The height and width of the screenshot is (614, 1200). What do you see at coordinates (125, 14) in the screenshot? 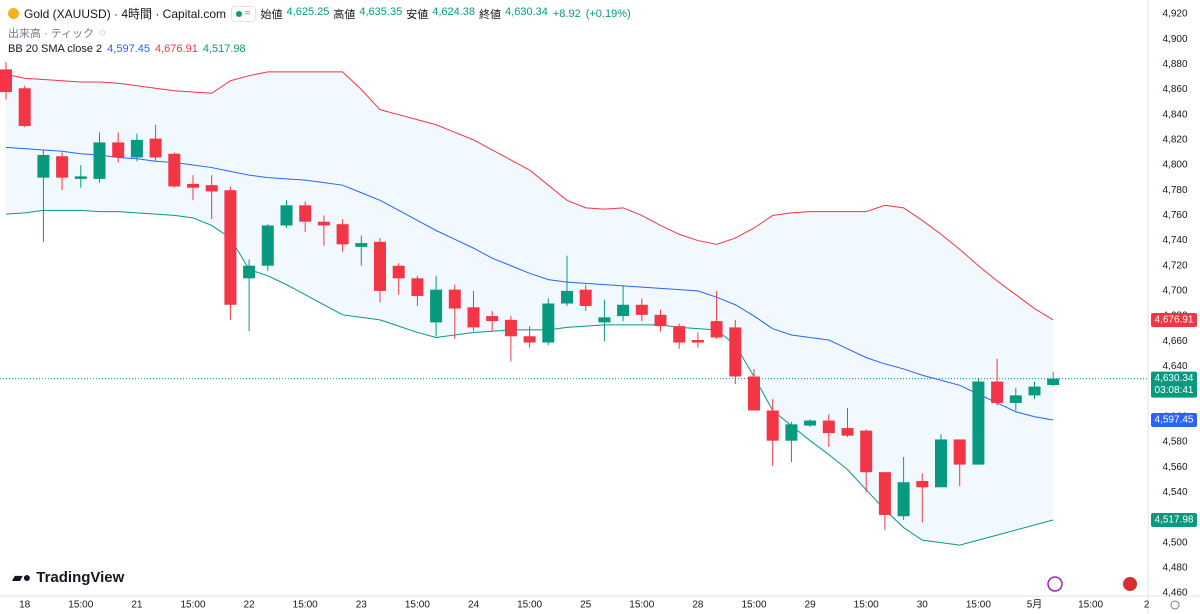
I see `symbol-title: Gold (XAUUSD) · 4時間 · Capital.com` at bounding box center [125, 14].